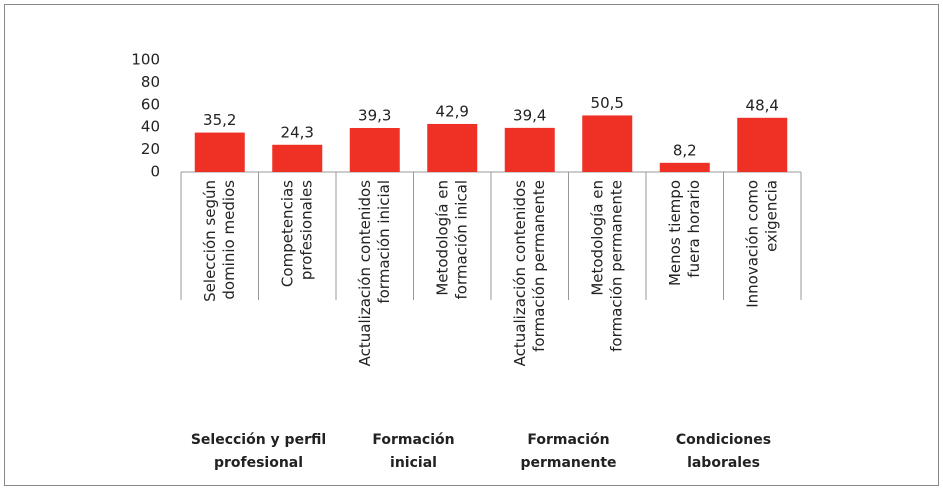  I want to click on x-tick-label-line: Menos tiempo, so click(675, 233).